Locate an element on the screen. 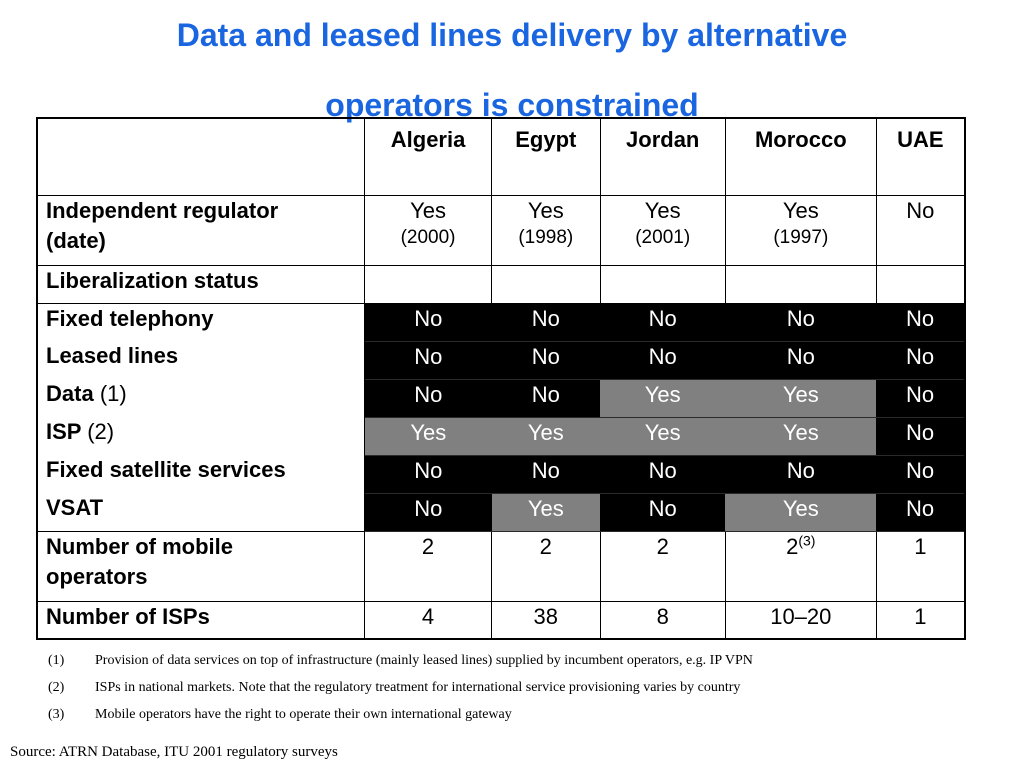 The width and height of the screenshot is (1024, 768). footnote-number: (1) is located at coordinates (56, 660).